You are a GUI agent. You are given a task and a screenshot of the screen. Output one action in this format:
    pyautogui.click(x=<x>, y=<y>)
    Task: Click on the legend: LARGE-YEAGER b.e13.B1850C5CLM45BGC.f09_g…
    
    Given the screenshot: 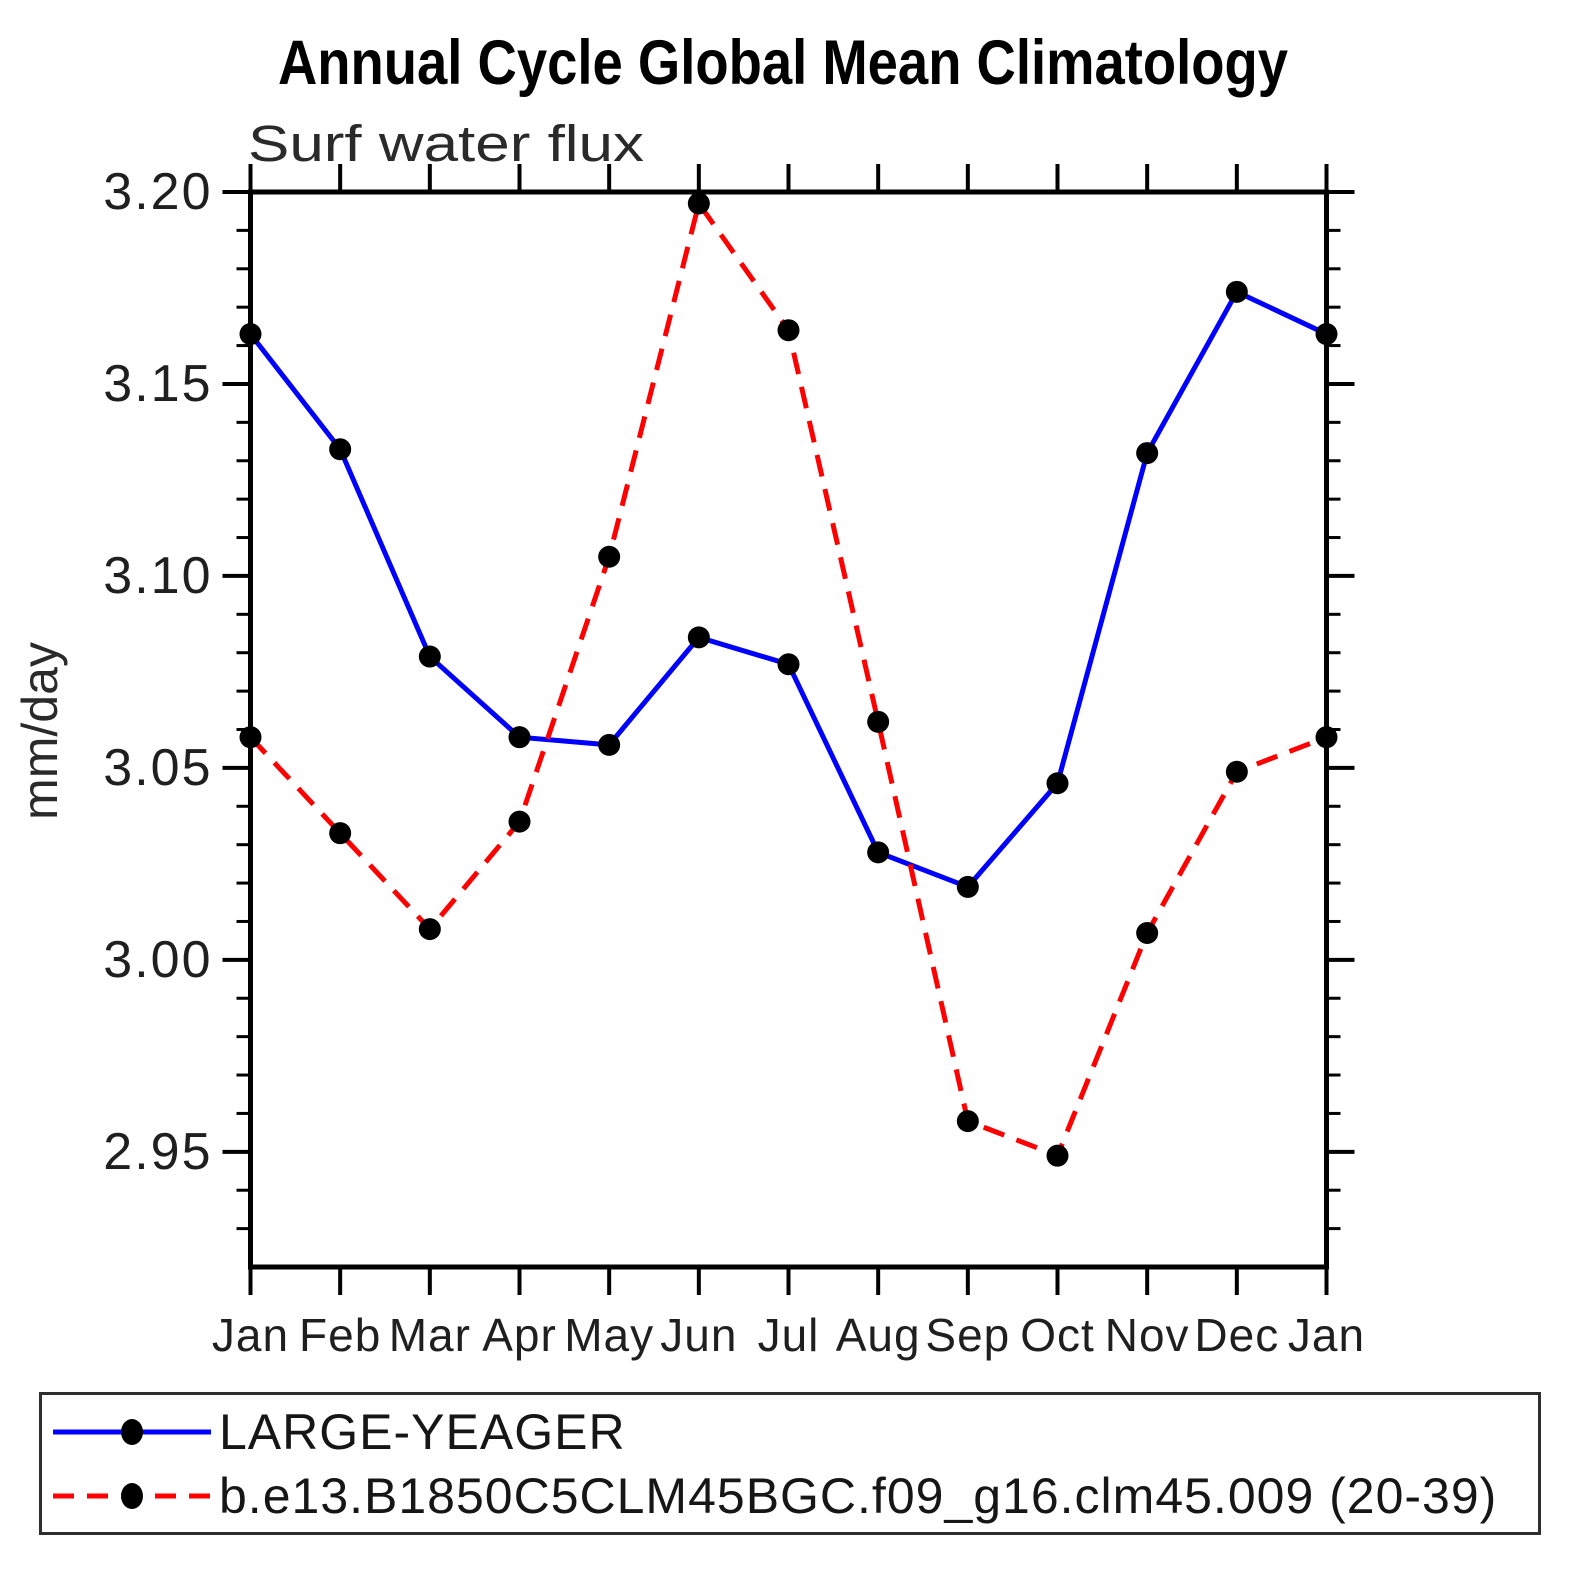 What is the action you would take?
    pyautogui.click(x=790, y=1463)
    